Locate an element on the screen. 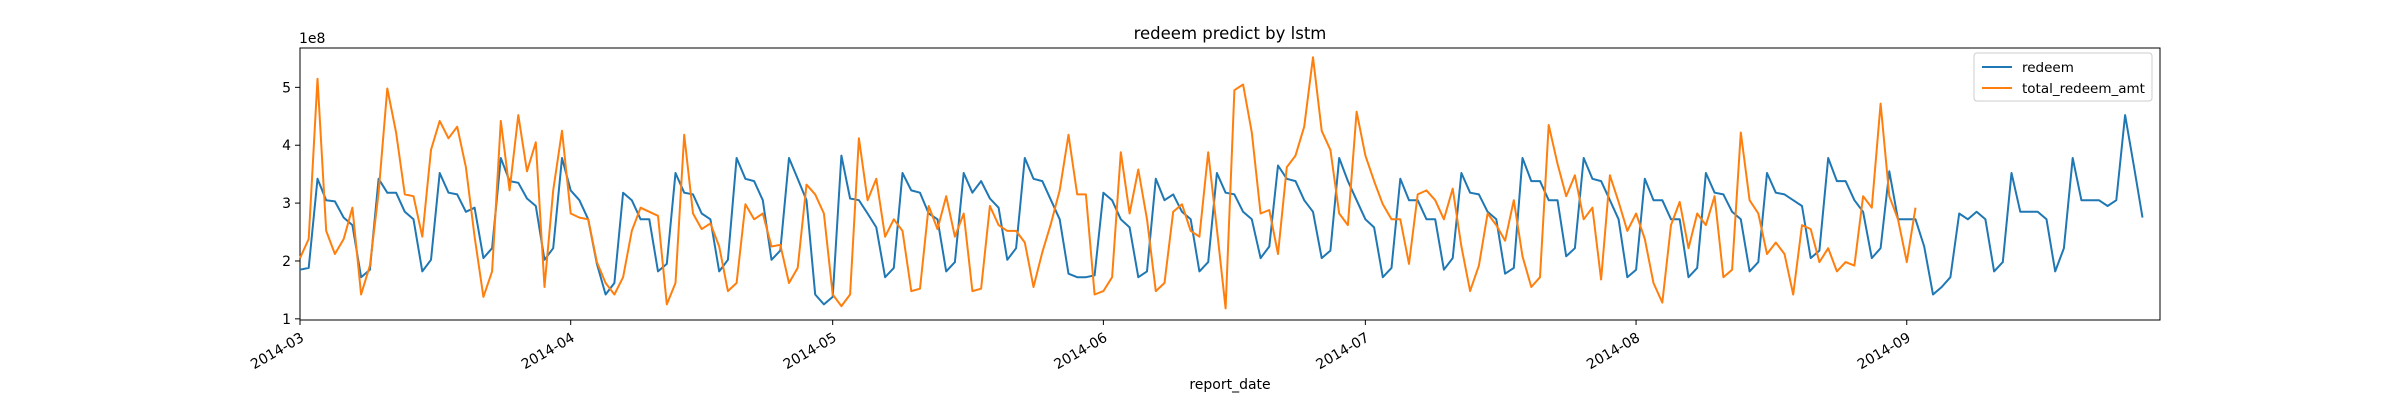 This screenshot has width=2400, height=400. y-tick-label: 4 is located at coordinates (286, 146).